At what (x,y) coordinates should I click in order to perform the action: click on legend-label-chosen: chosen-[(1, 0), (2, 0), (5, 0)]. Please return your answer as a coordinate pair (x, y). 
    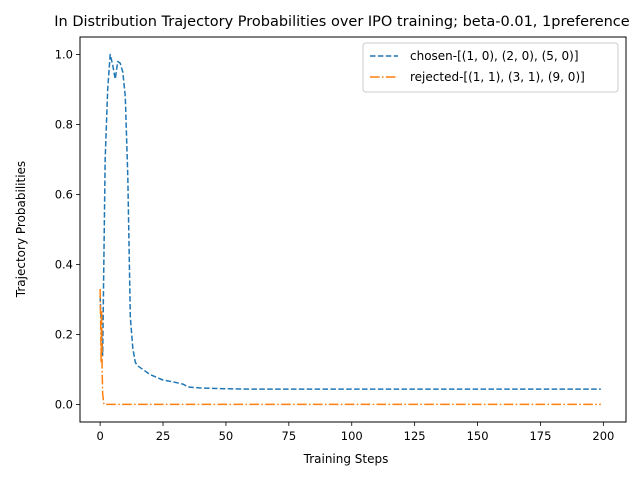
    Looking at the image, I should click on (494, 56).